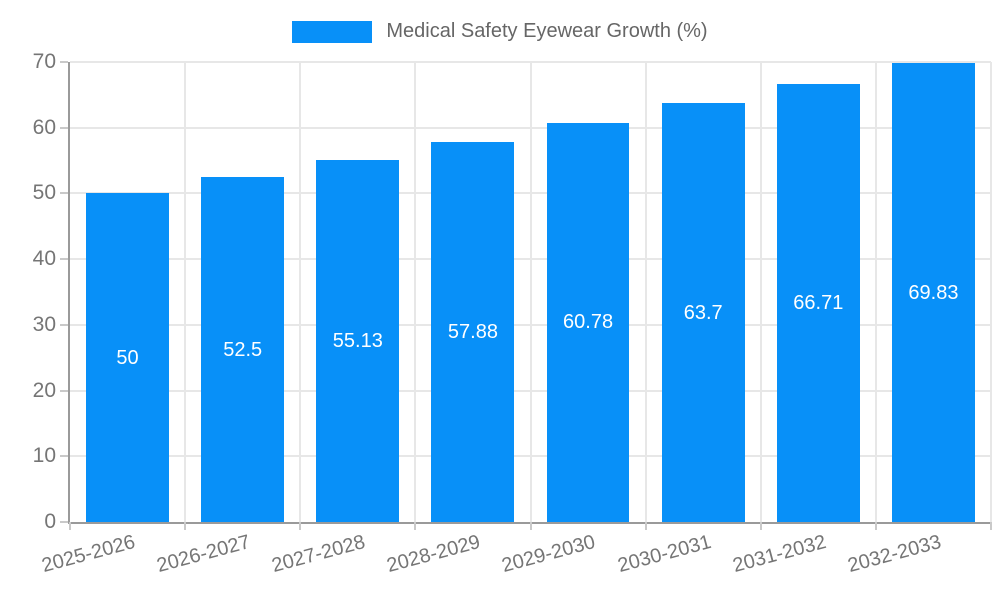 Image resolution: width=1000 pixels, height=600 pixels. I want to click on bar-value-label: 57.88, so click(472, 331).